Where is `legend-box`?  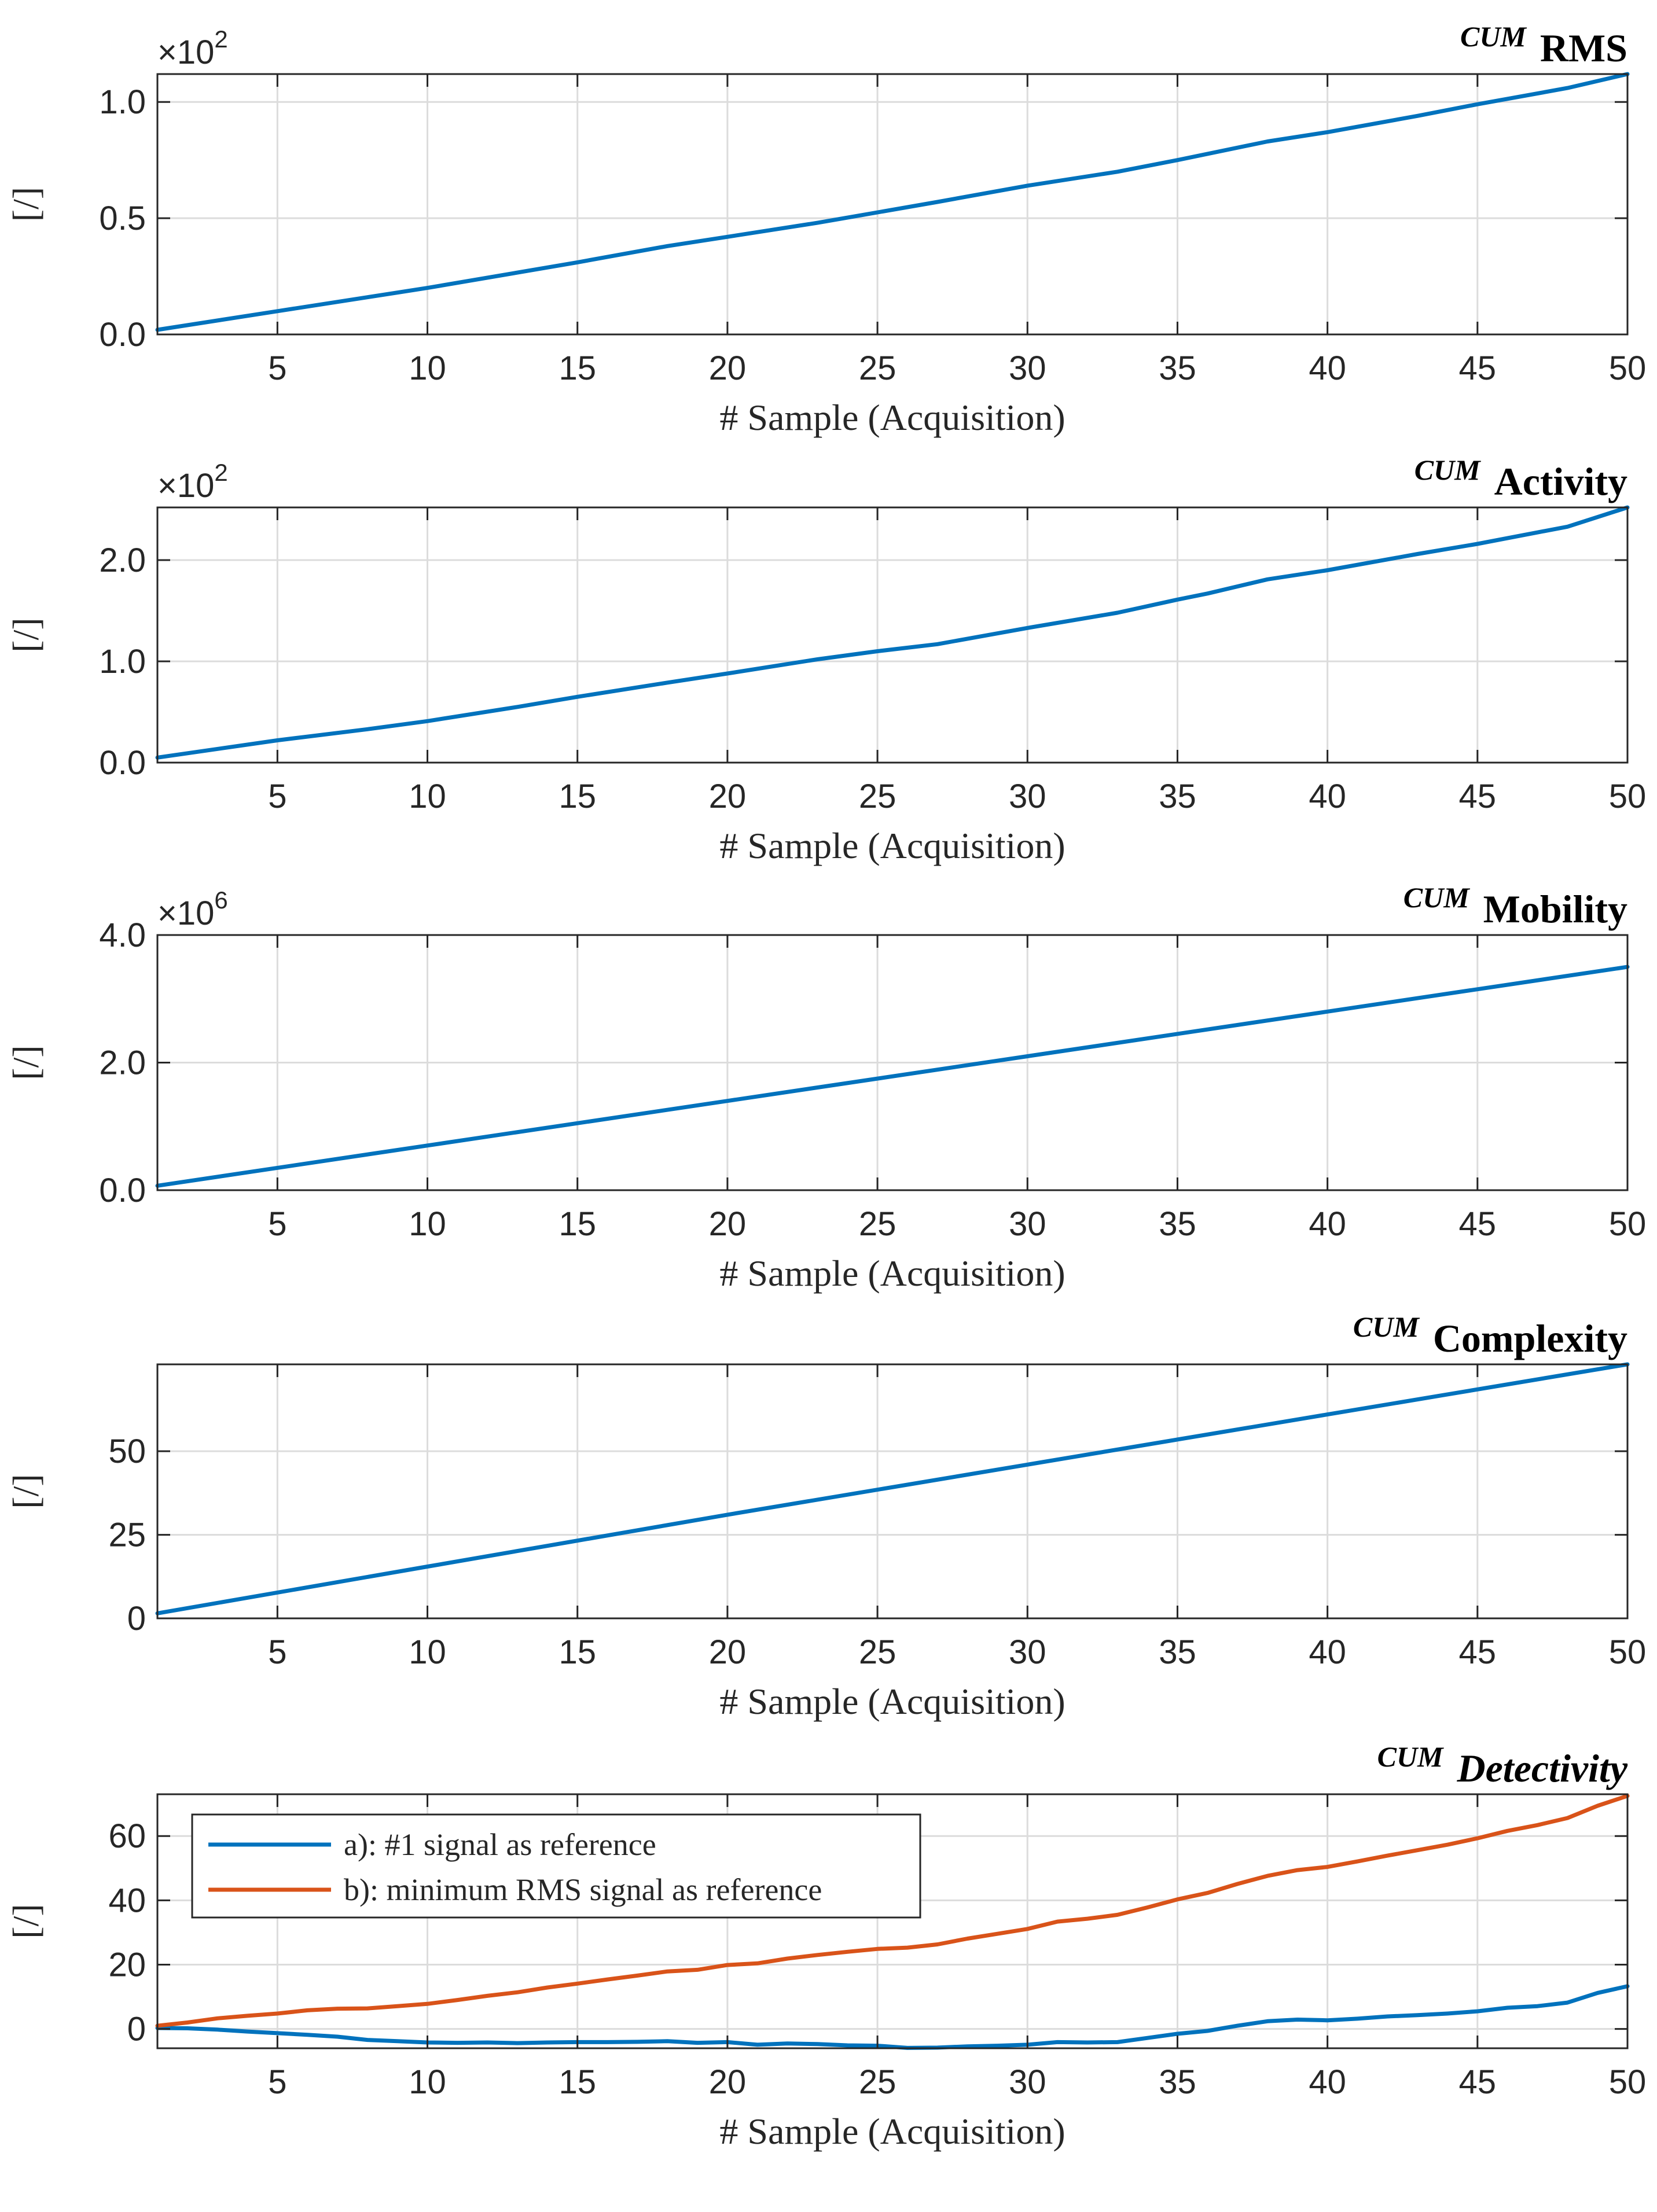
legend-box is located at coordinates (556, 1866).